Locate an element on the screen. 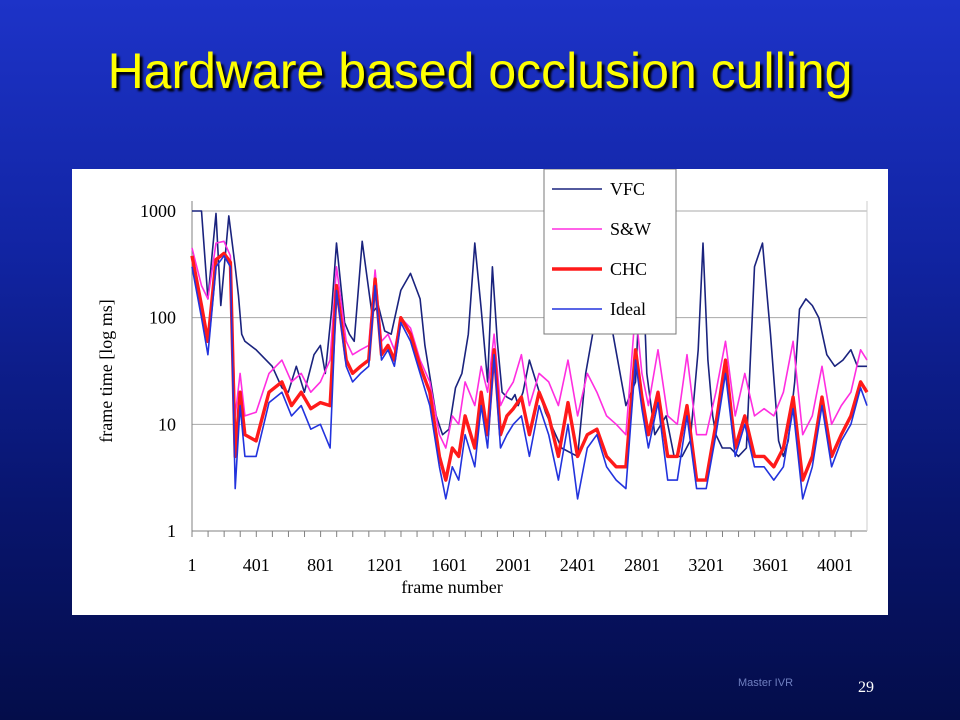 The height and width of the screenshot is (720, 960). legend-label-s-w: S&W is located at coordinates (630, 229).